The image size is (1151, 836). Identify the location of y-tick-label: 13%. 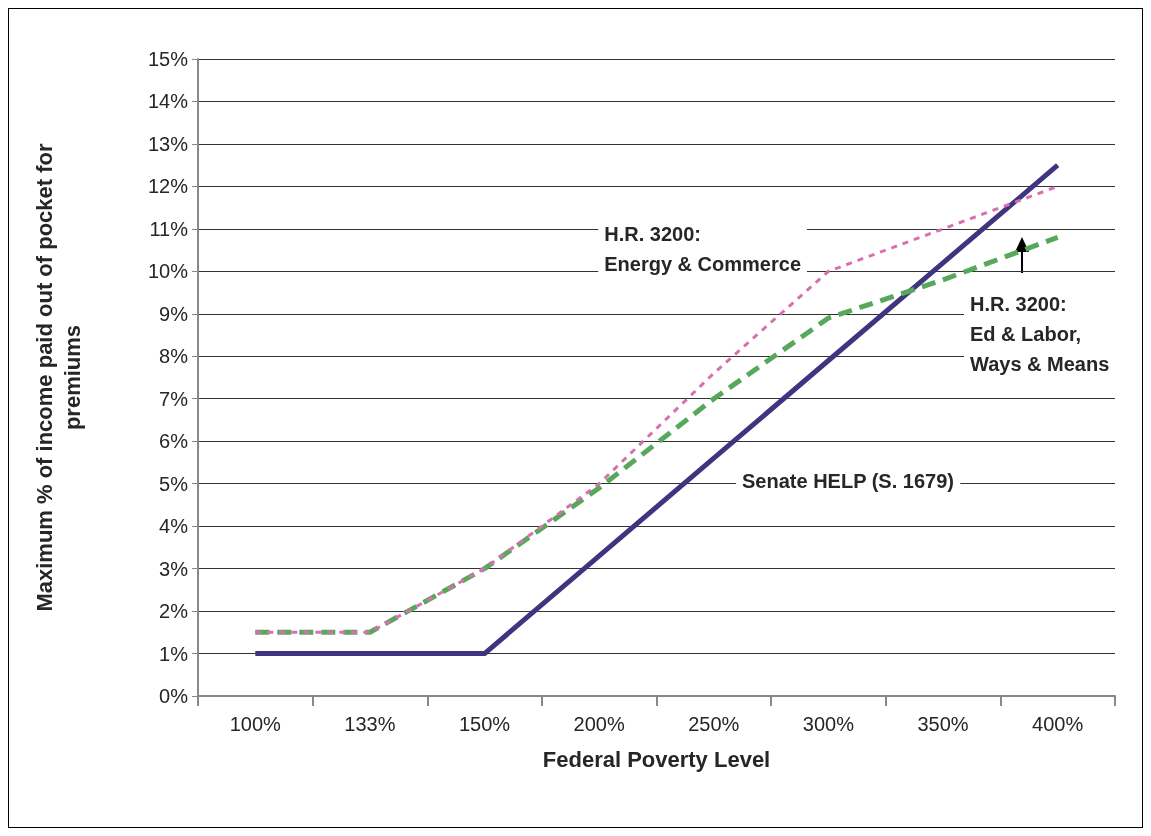
(168, 143).